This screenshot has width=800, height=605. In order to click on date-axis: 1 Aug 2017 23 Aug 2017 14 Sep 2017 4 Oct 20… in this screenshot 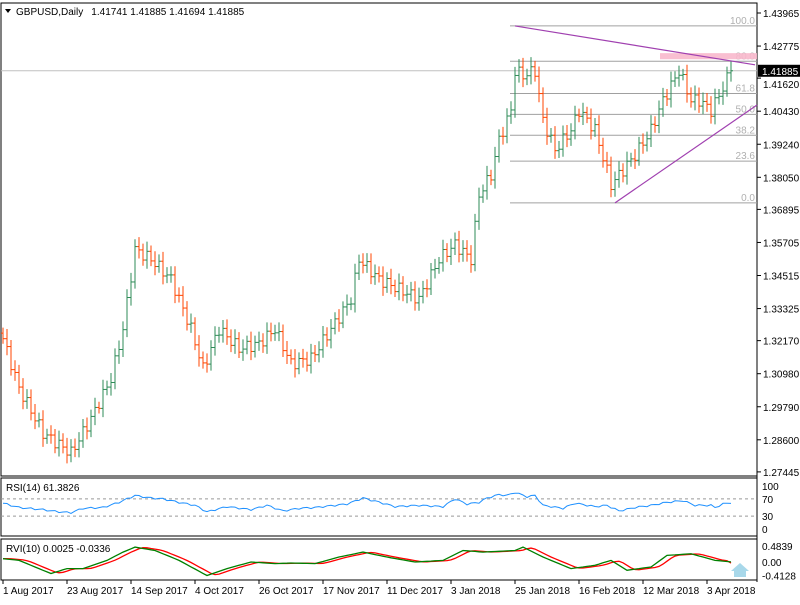, I will do `click(379, 588)`.